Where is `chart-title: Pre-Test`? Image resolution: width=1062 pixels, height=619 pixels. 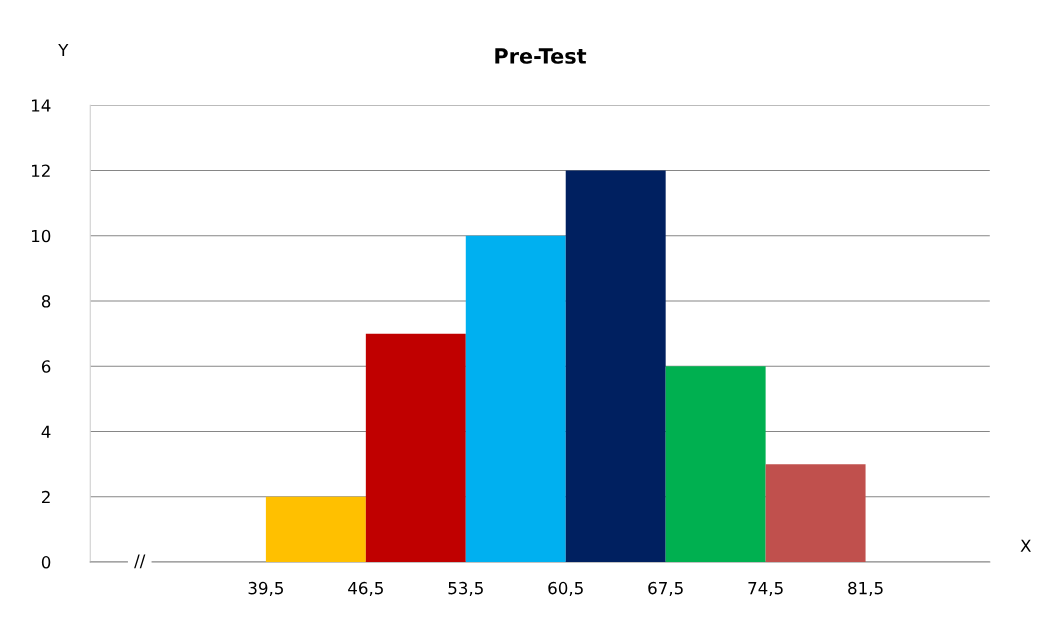
chart-title: Pre-Test is located at coordinates (541, 56).